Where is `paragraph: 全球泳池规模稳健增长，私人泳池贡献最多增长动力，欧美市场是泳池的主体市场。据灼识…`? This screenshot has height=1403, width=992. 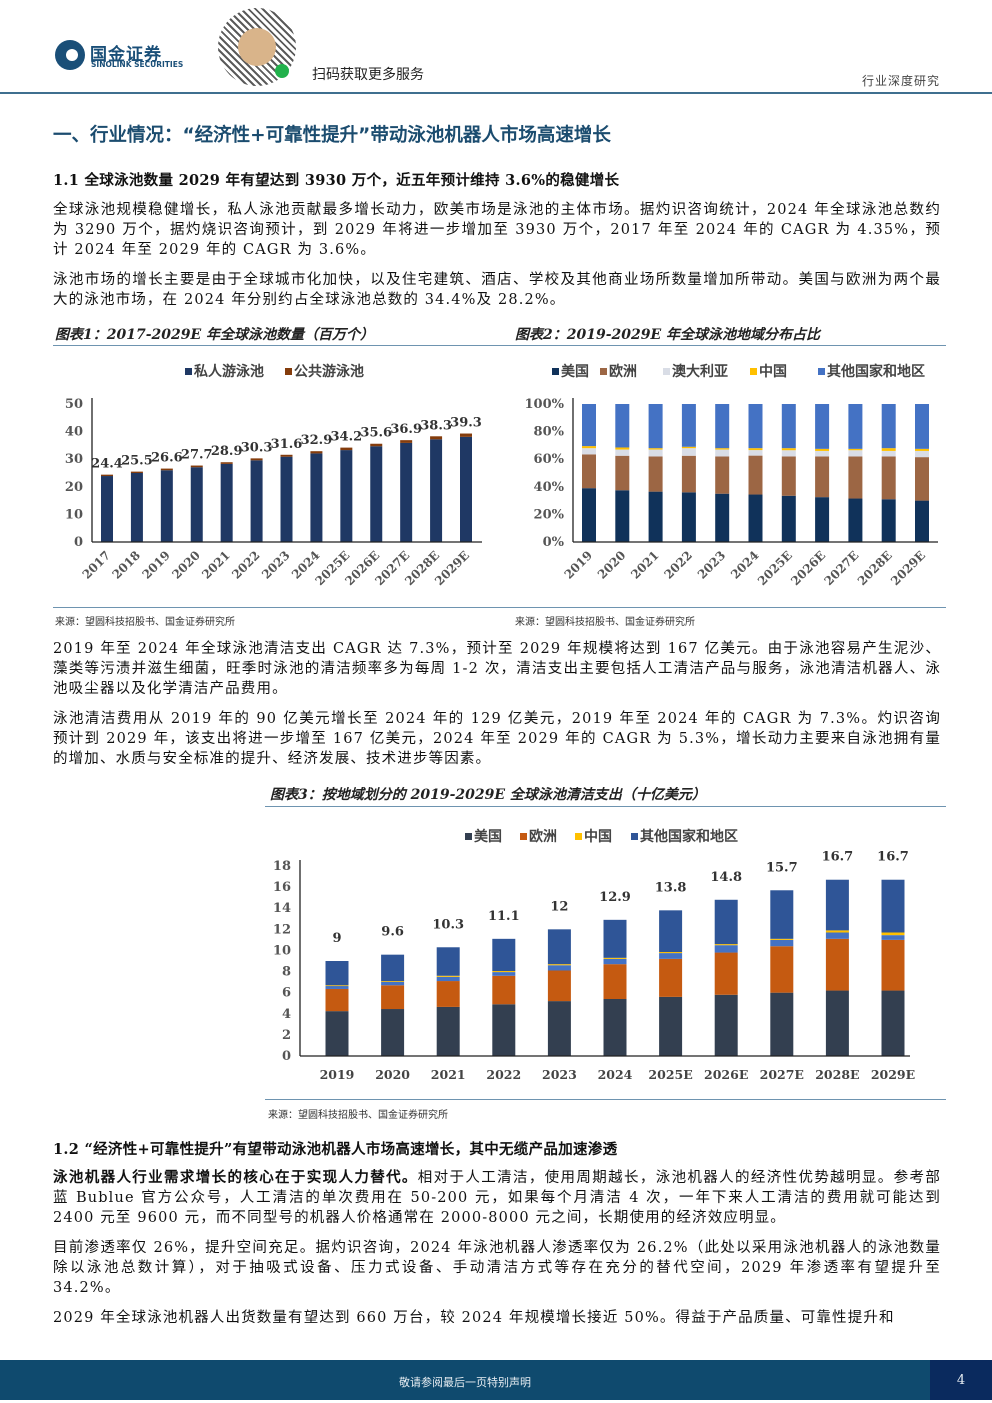
paragraph: 全球泳池规模稳健增长，私人泳池贡献最多增长动力，欧美市场是泳池的主体市场。据灼识… is located at coordinates (497, 230).